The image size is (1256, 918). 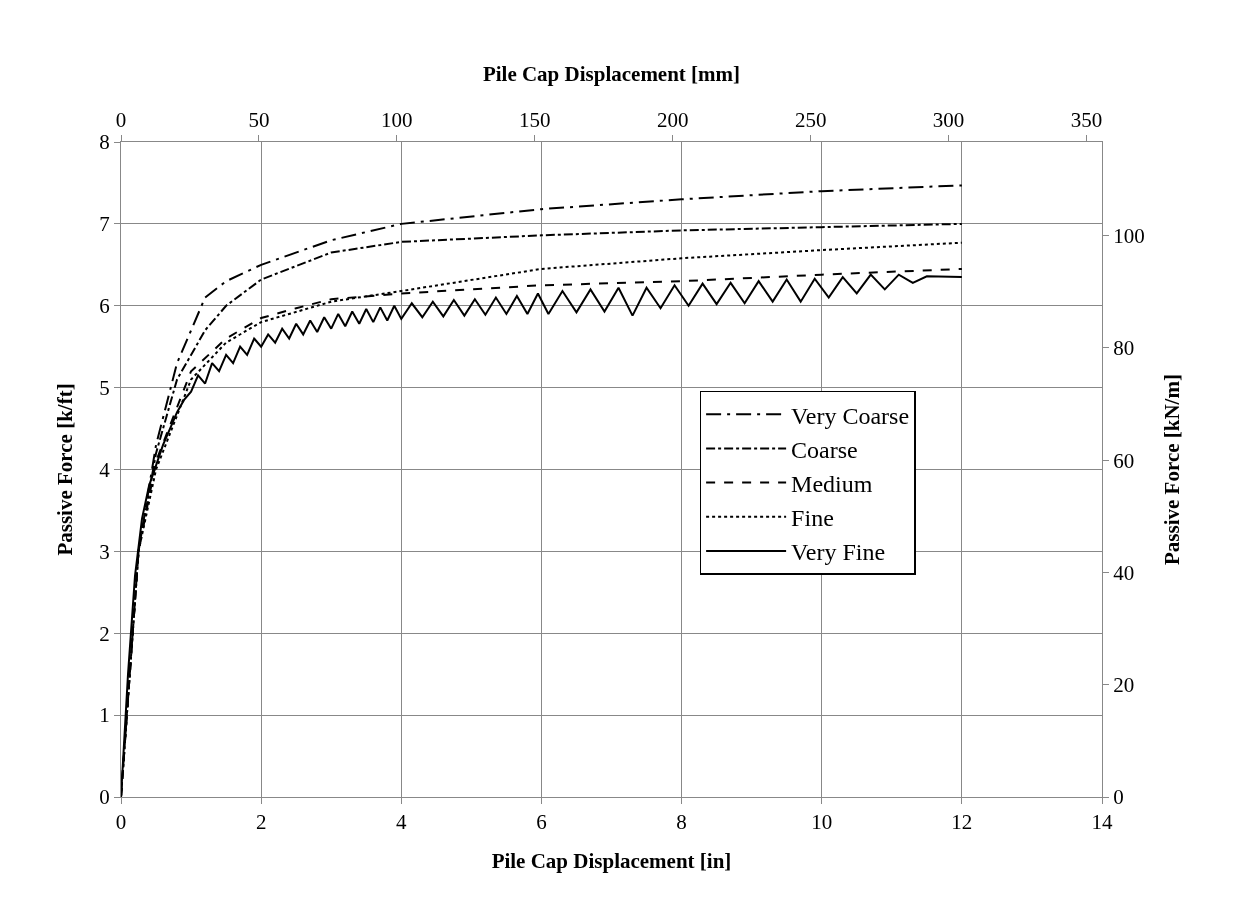 I want to click on x-tick-label: 4, so click(x=402, y=822).